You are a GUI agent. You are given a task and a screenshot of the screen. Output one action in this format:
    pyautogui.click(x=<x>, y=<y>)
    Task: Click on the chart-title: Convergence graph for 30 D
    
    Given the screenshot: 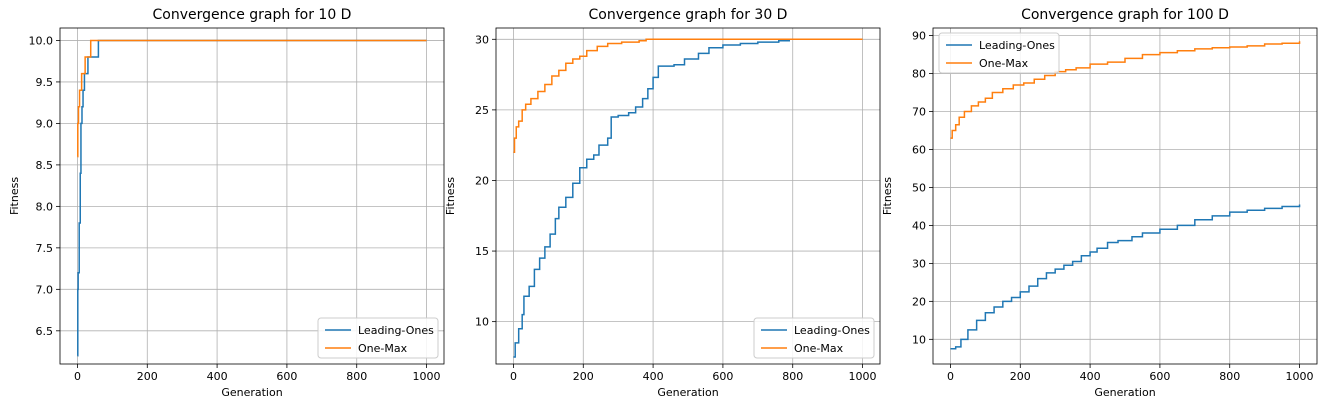 What is the action you would take?
    pyautogui.click(x=688, y=15)
    